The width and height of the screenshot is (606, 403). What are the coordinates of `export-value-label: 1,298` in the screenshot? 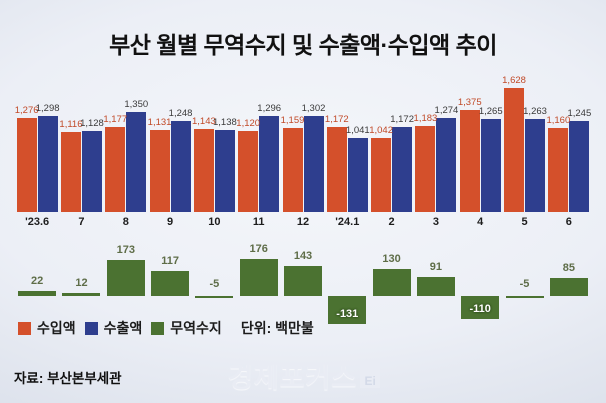 It's located at (47, 108).